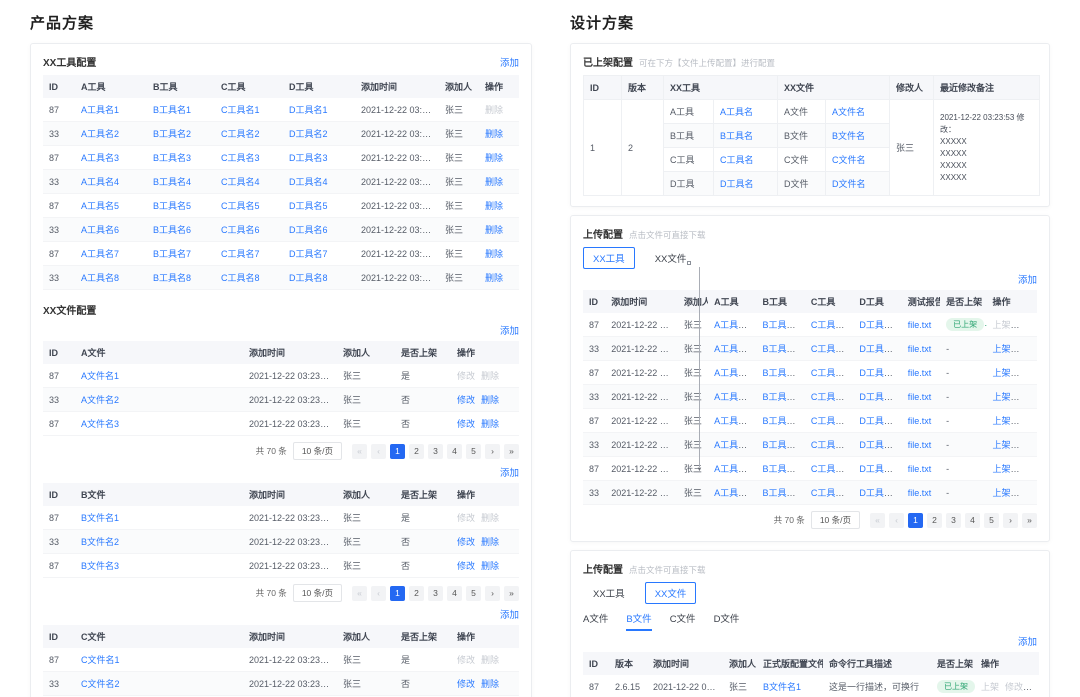  I want to click on file-name-link: B文件名, so click(849, 136).